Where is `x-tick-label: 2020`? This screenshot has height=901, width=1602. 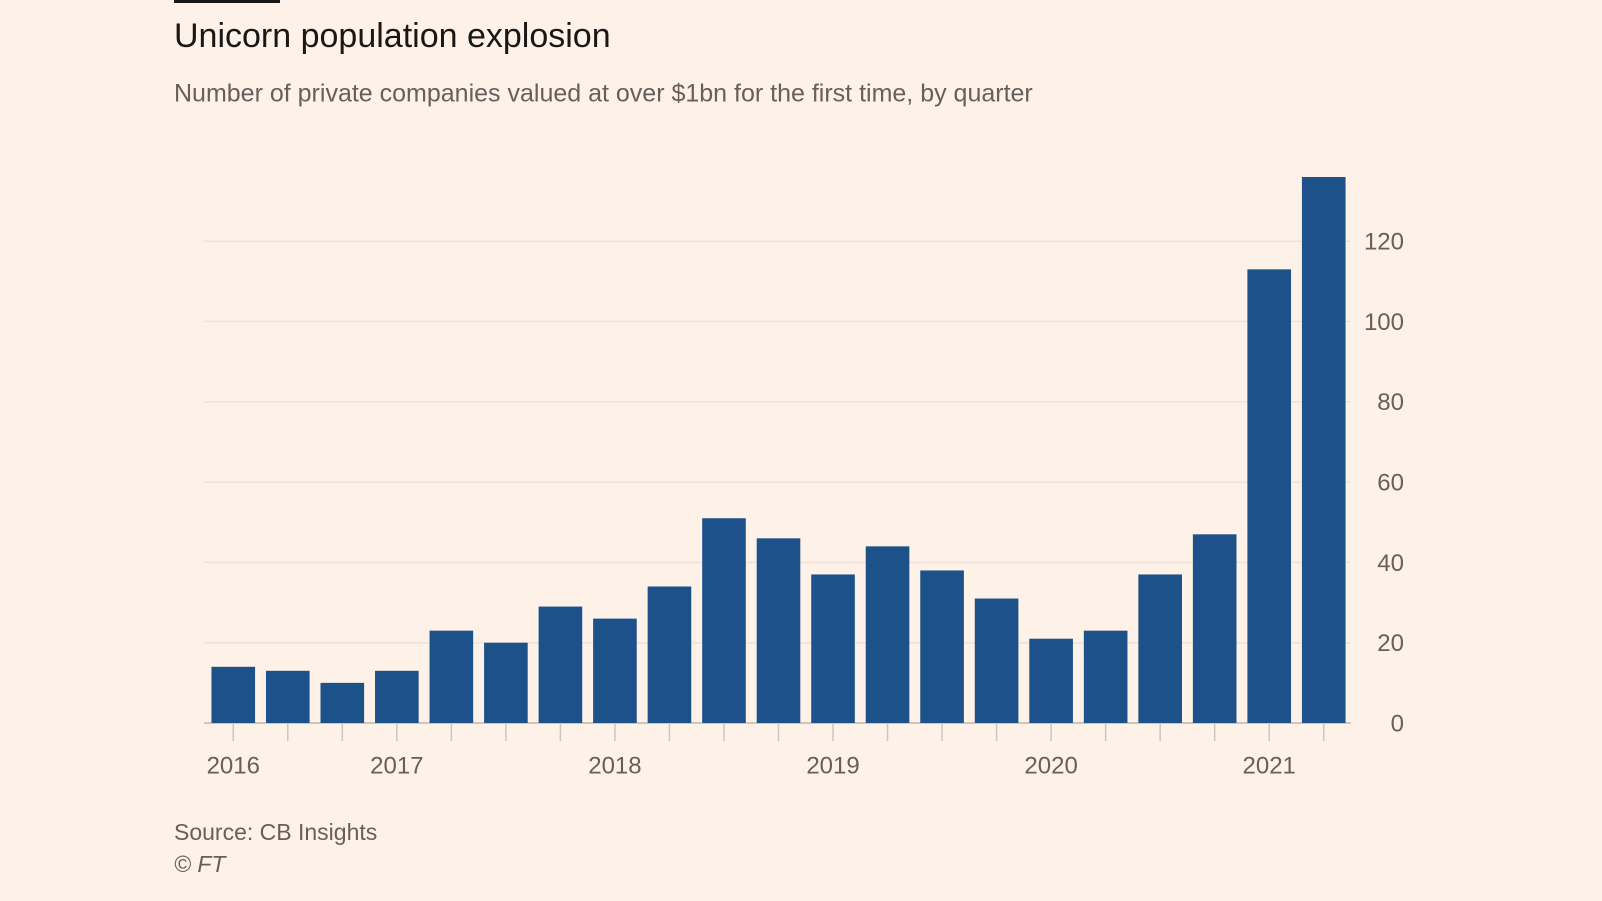 x-tick-label: 2020 is located at coordinates (1050, 765).